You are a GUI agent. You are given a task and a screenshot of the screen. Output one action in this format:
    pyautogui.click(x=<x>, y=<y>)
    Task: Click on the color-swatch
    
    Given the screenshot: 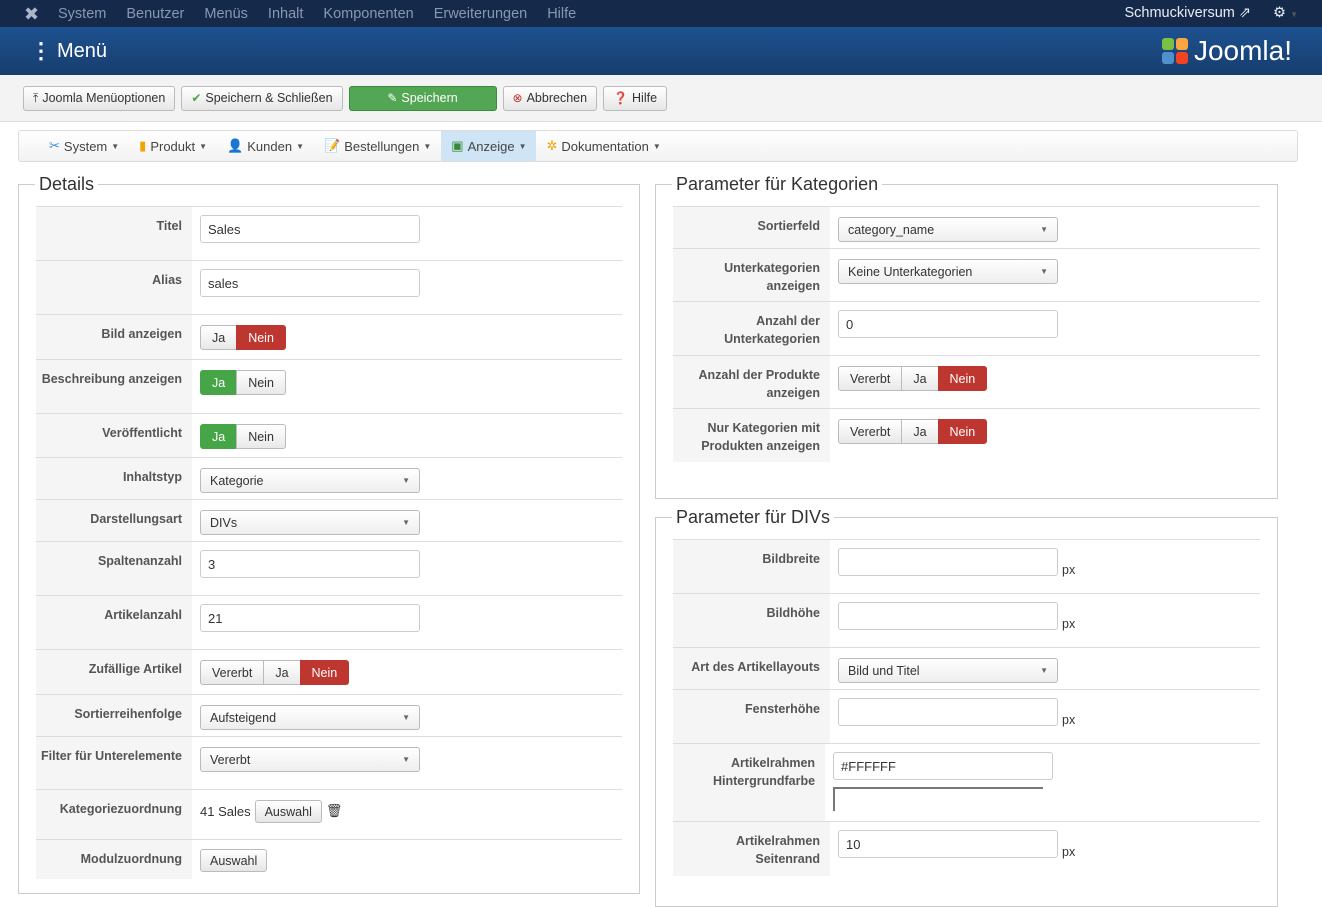 What is the action you would take?
    pyautogui.click(x=938, y=798)
    